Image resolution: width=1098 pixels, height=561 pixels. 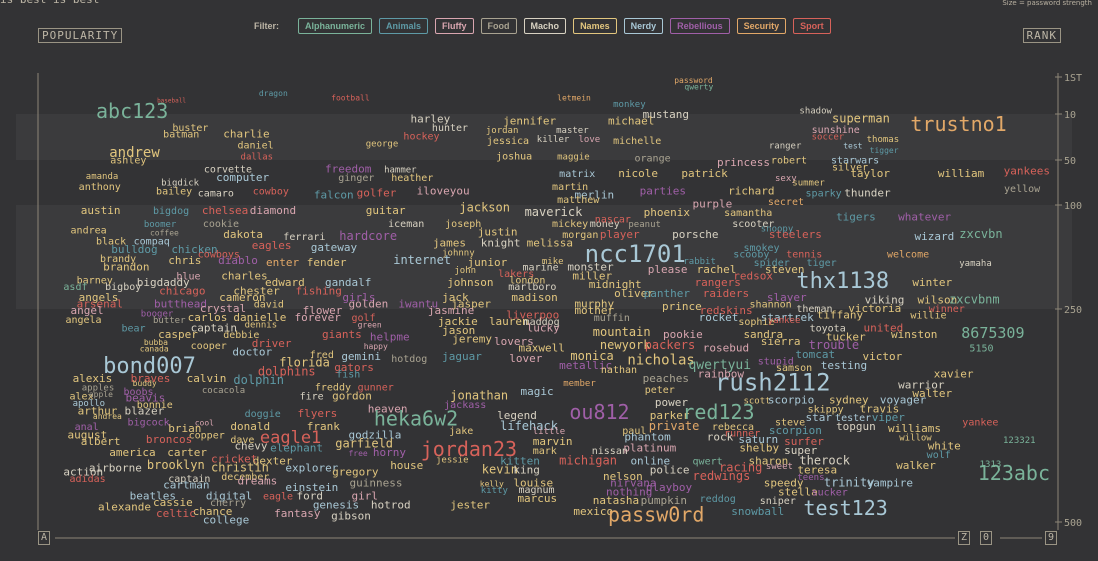 I want to click on password-word: racing, so click(x=740, y=467).